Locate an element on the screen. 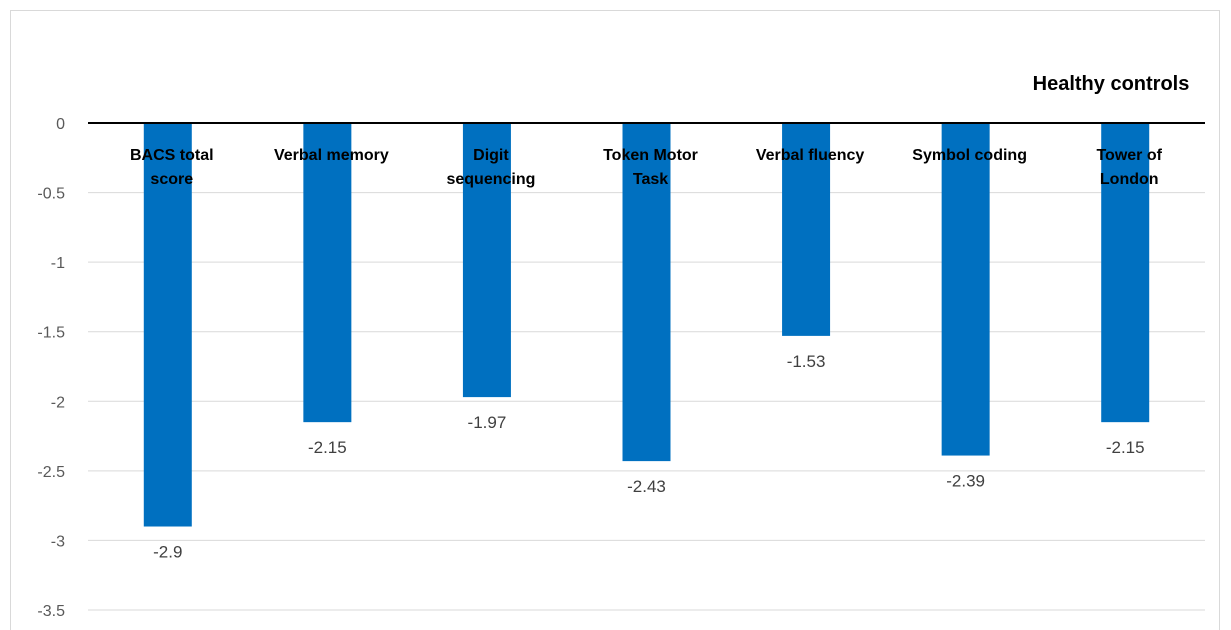 The image size is (1231, 630). y-tick-label: 0 is located at coordinates (60, 124).